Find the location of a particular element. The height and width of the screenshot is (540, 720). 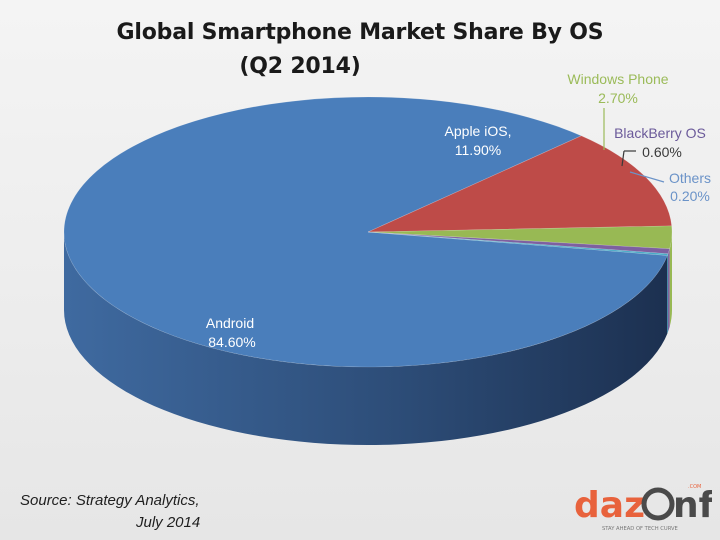

pie-side-others is located at coordinates (668, 293).